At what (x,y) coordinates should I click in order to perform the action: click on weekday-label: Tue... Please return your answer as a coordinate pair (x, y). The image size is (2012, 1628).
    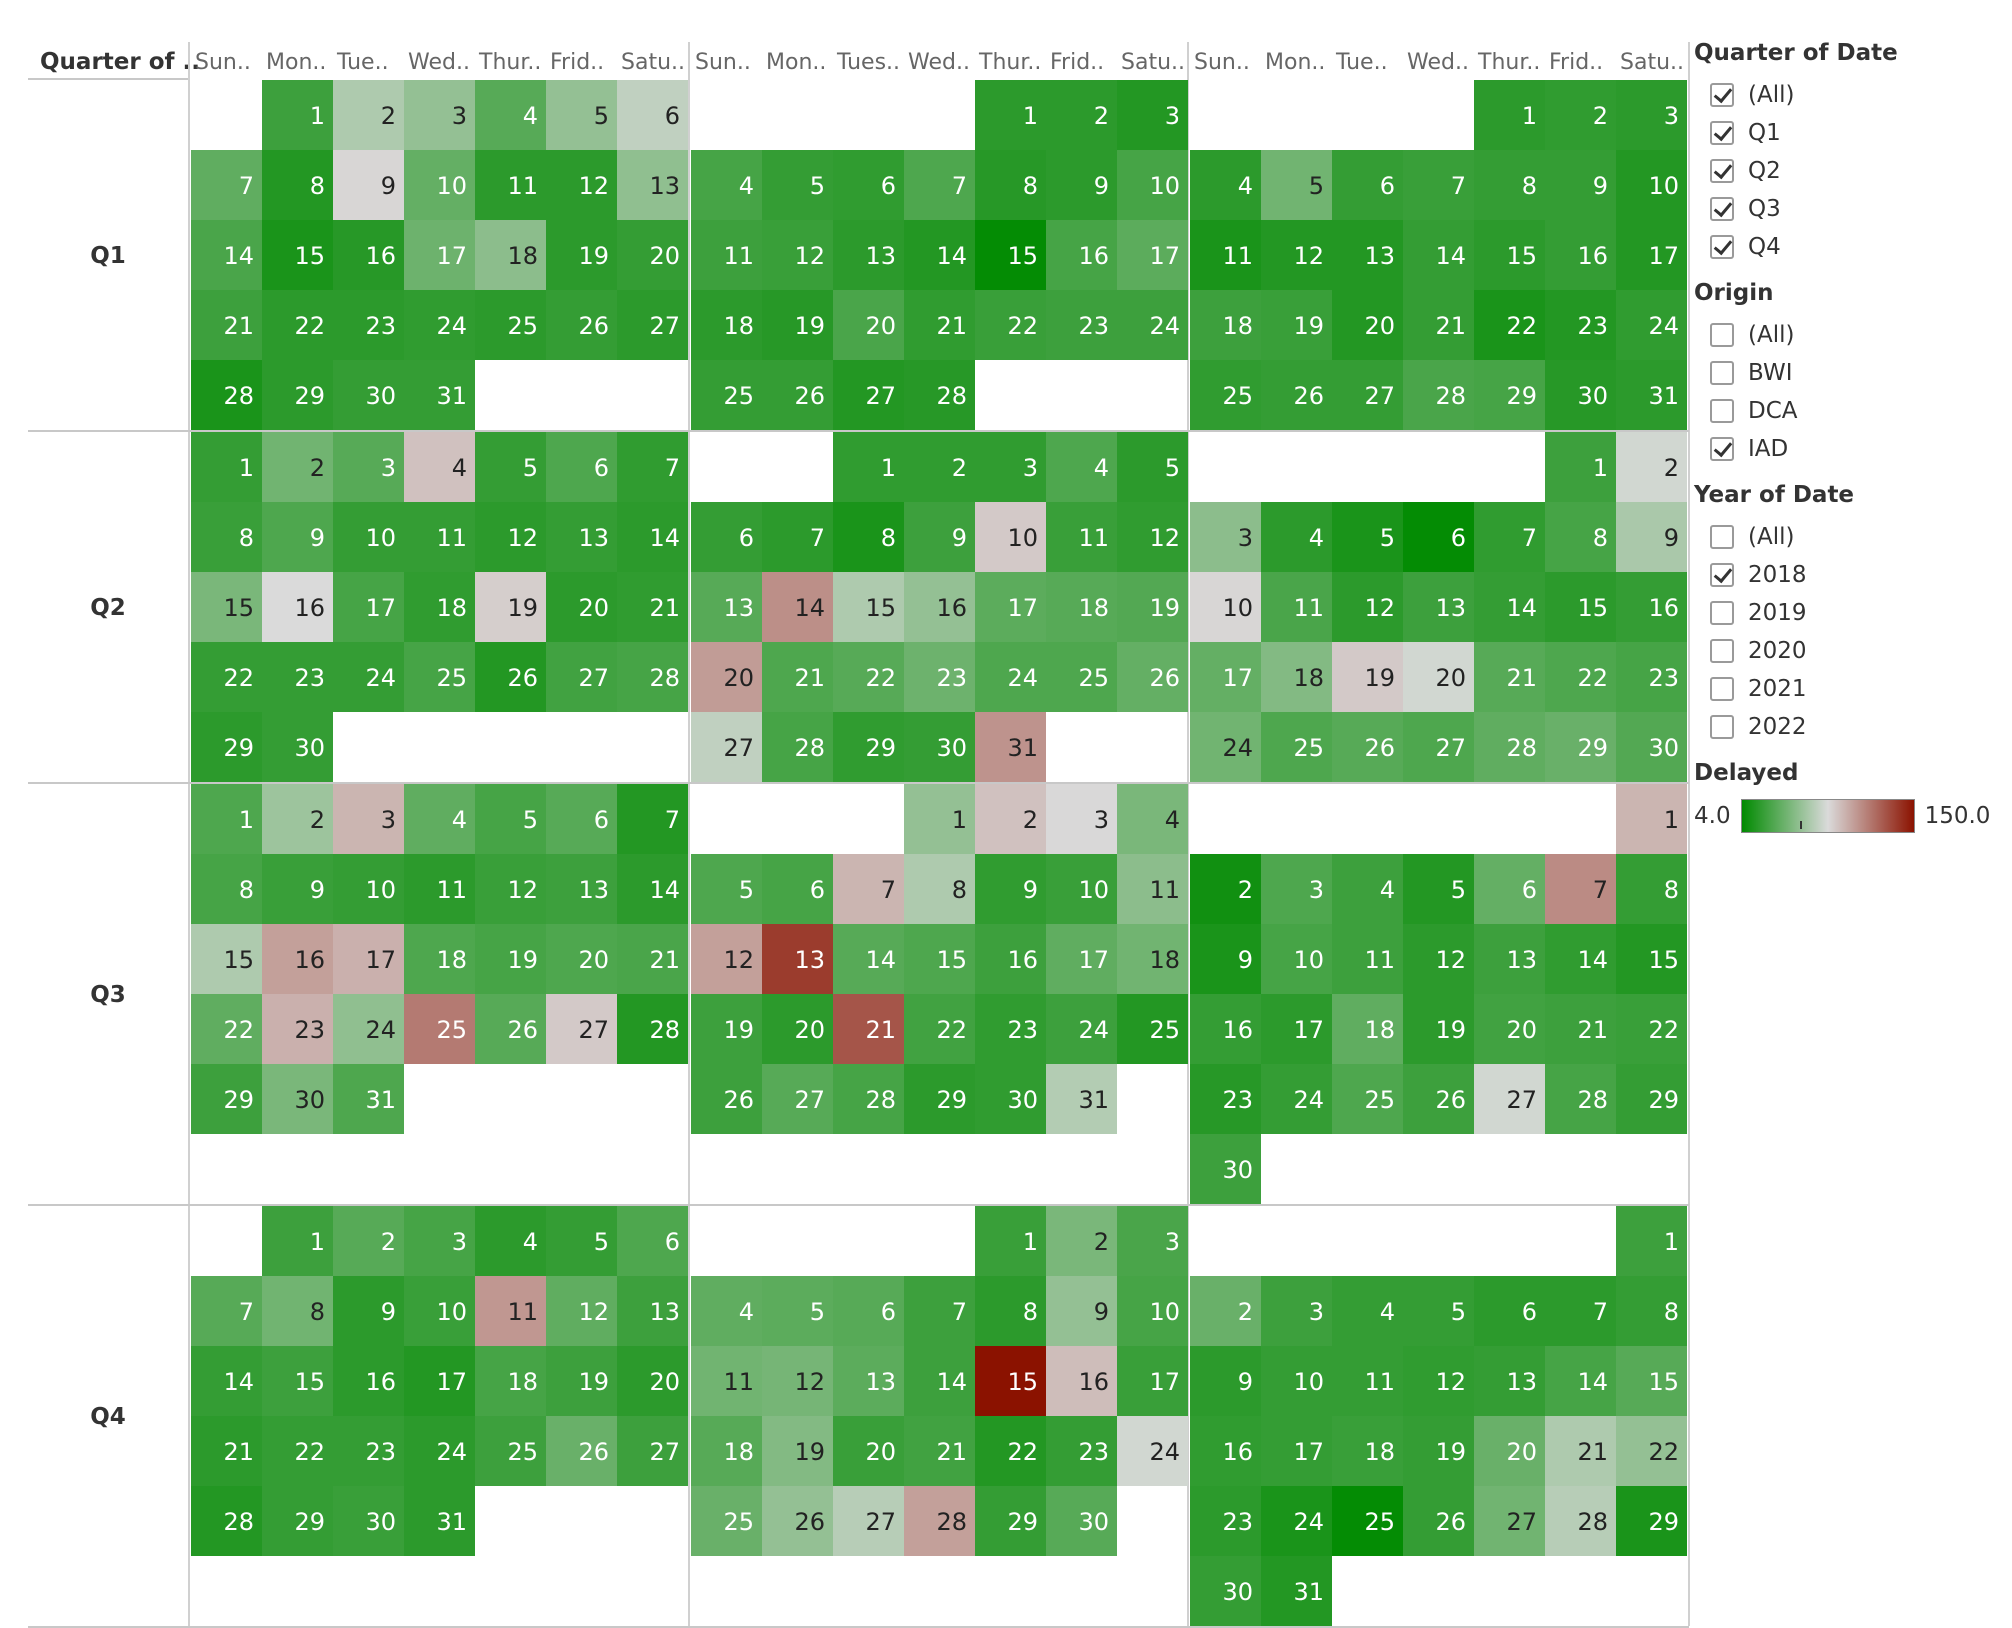
    Looking at the image, I should click on (362, 62).